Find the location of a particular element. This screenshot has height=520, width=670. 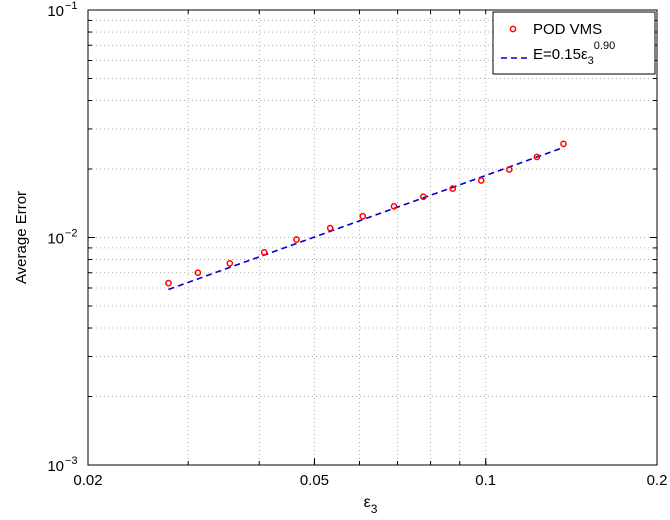

y-axis-label: Average Error is located at coordinates (21, 237).